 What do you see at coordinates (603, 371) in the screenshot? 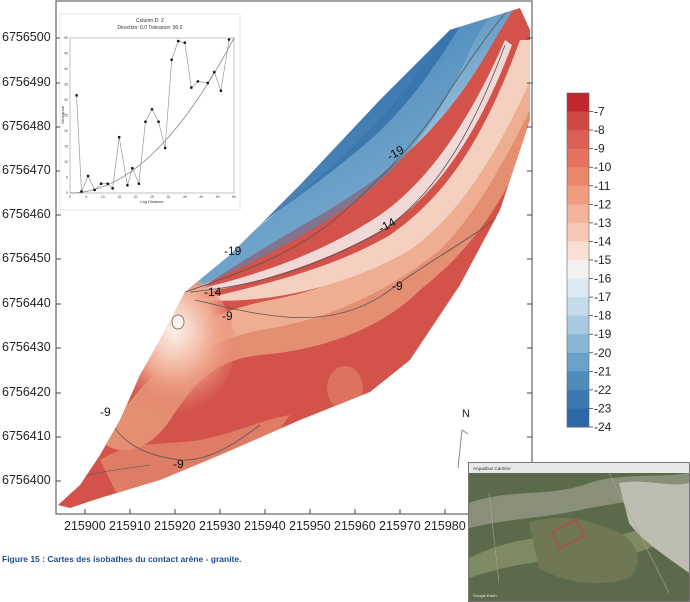
I see `legend-label: -21` at bounding box center [603, 371].